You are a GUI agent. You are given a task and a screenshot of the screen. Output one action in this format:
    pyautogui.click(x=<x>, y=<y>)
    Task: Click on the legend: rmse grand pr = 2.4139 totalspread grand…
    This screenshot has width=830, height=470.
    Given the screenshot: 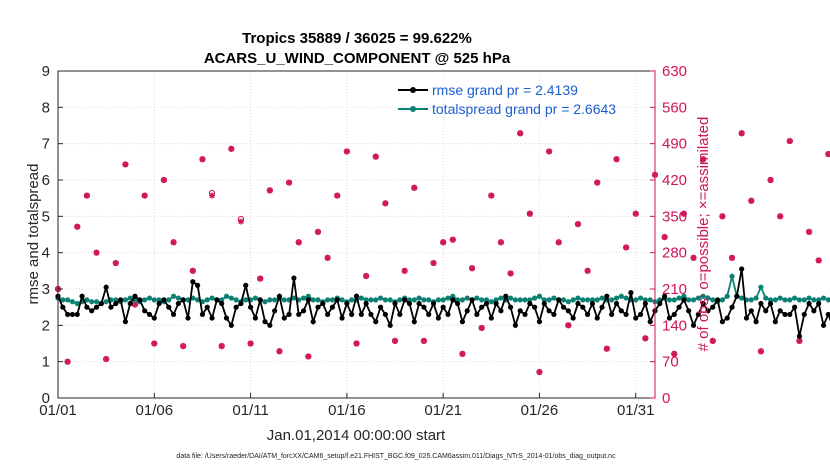 What is the action you would take?
    pyautogui.click(x=507, y=99)
    